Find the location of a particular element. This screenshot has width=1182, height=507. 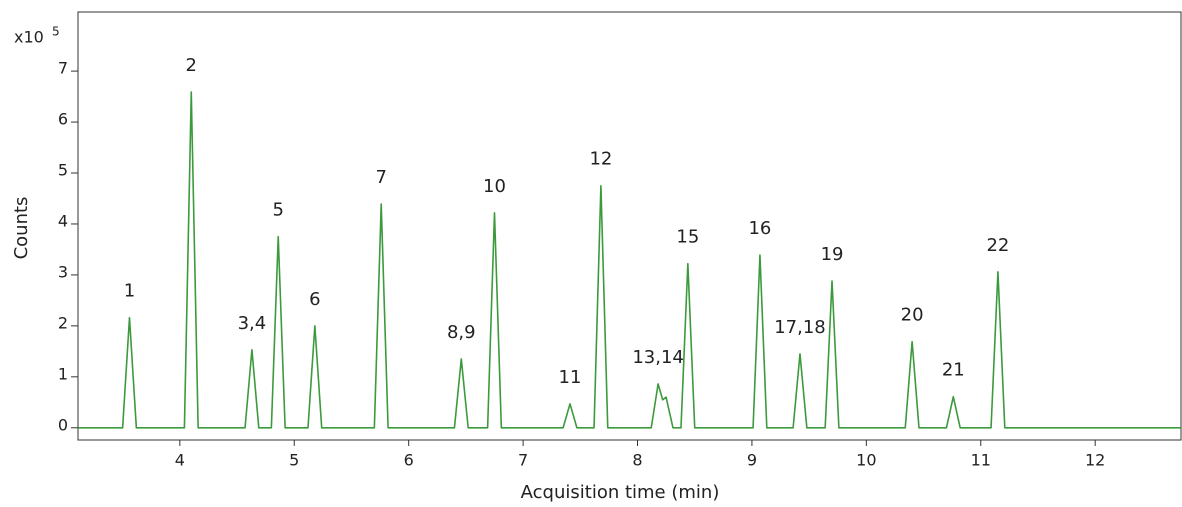

x-tick-label: 9 is located at coordinates (752, 460).